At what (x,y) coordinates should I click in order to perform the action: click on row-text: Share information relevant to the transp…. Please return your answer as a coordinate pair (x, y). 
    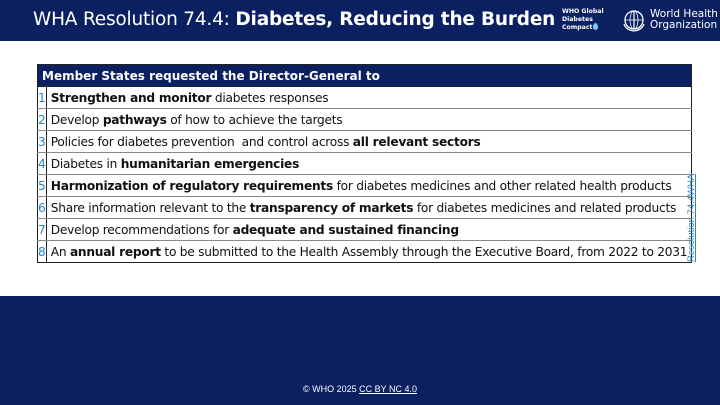
    Looking at the image, I should click on (369, 207).